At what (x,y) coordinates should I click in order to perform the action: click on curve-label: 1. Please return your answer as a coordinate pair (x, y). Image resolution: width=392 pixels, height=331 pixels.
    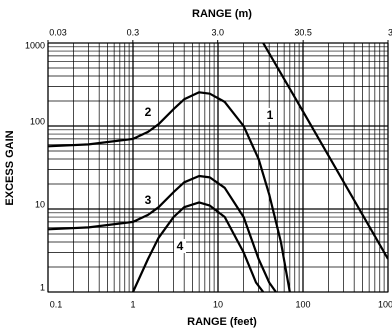
    Looking at the image, I should click on (270, 115).